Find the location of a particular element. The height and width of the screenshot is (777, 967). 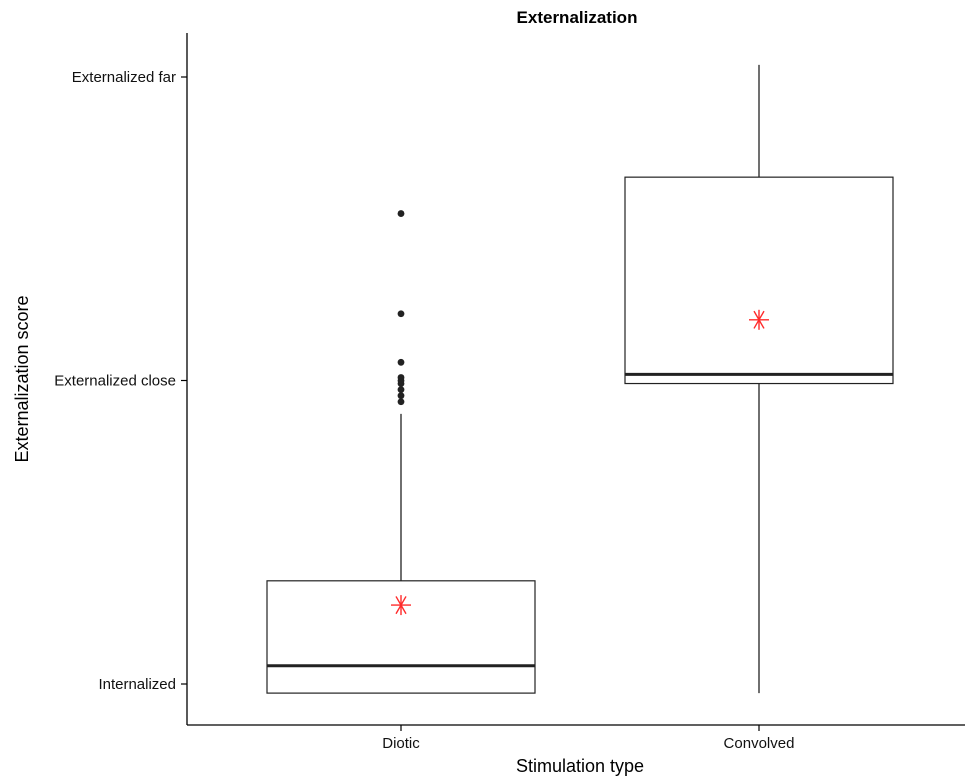

x-tick-label: Diotic is located at coordinates (401, 743).